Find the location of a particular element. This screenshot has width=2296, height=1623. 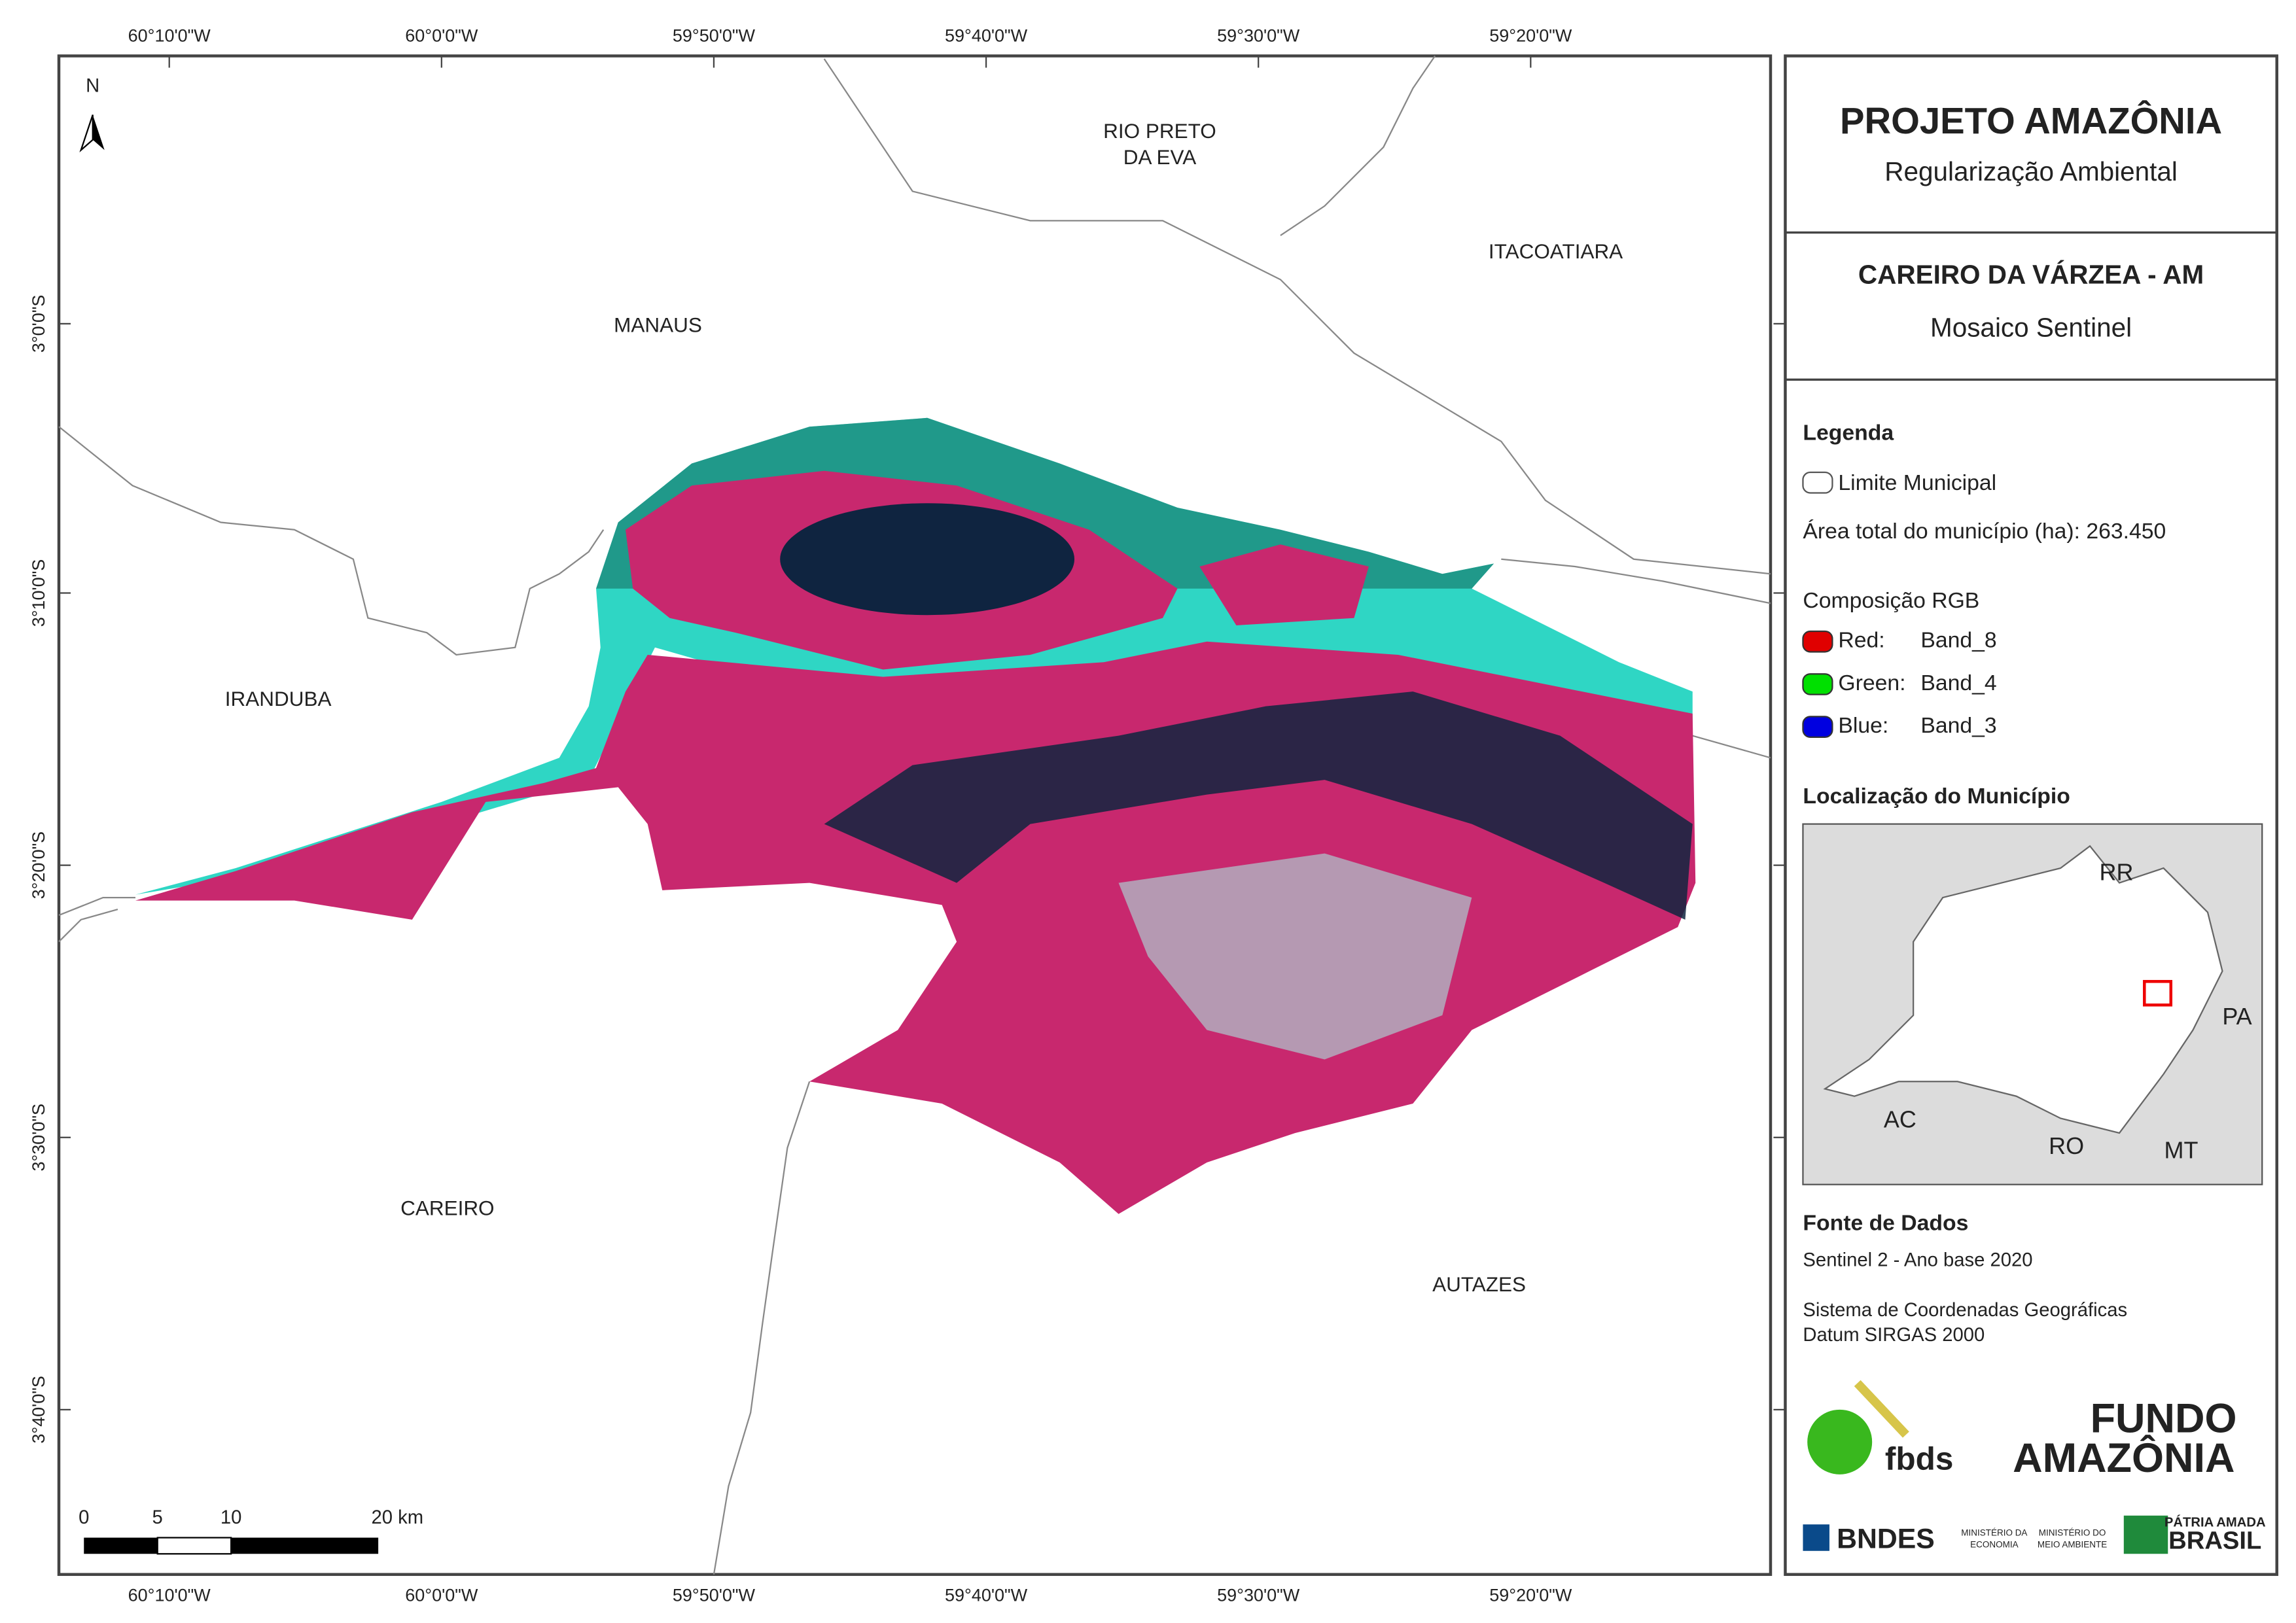

location-label: MT is located at coordinates (2181, 1150).